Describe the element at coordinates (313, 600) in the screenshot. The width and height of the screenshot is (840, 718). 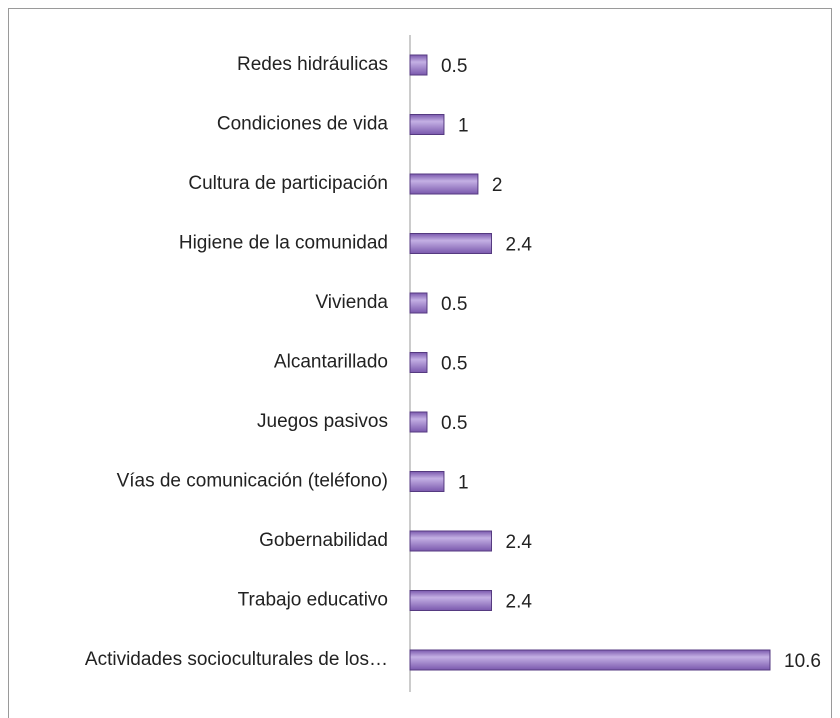
I see `category-label: Trabajo educativo` at that location.